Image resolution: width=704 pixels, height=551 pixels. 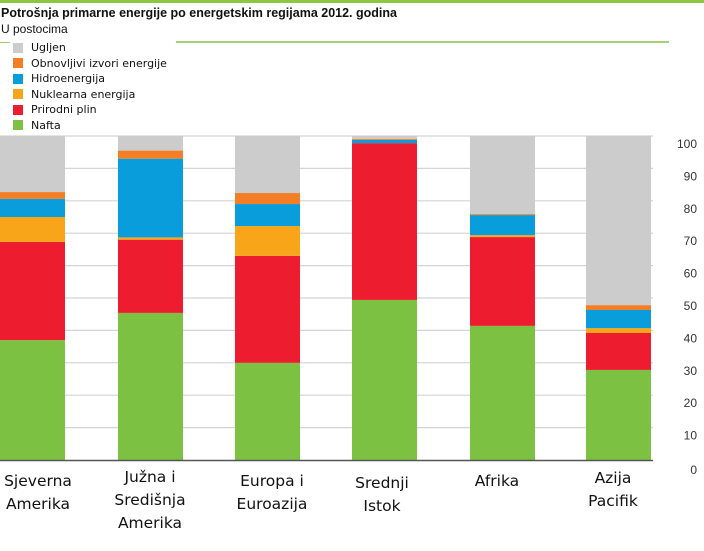 I want to click on category-label: Afrika, so click(x=497, y=481).